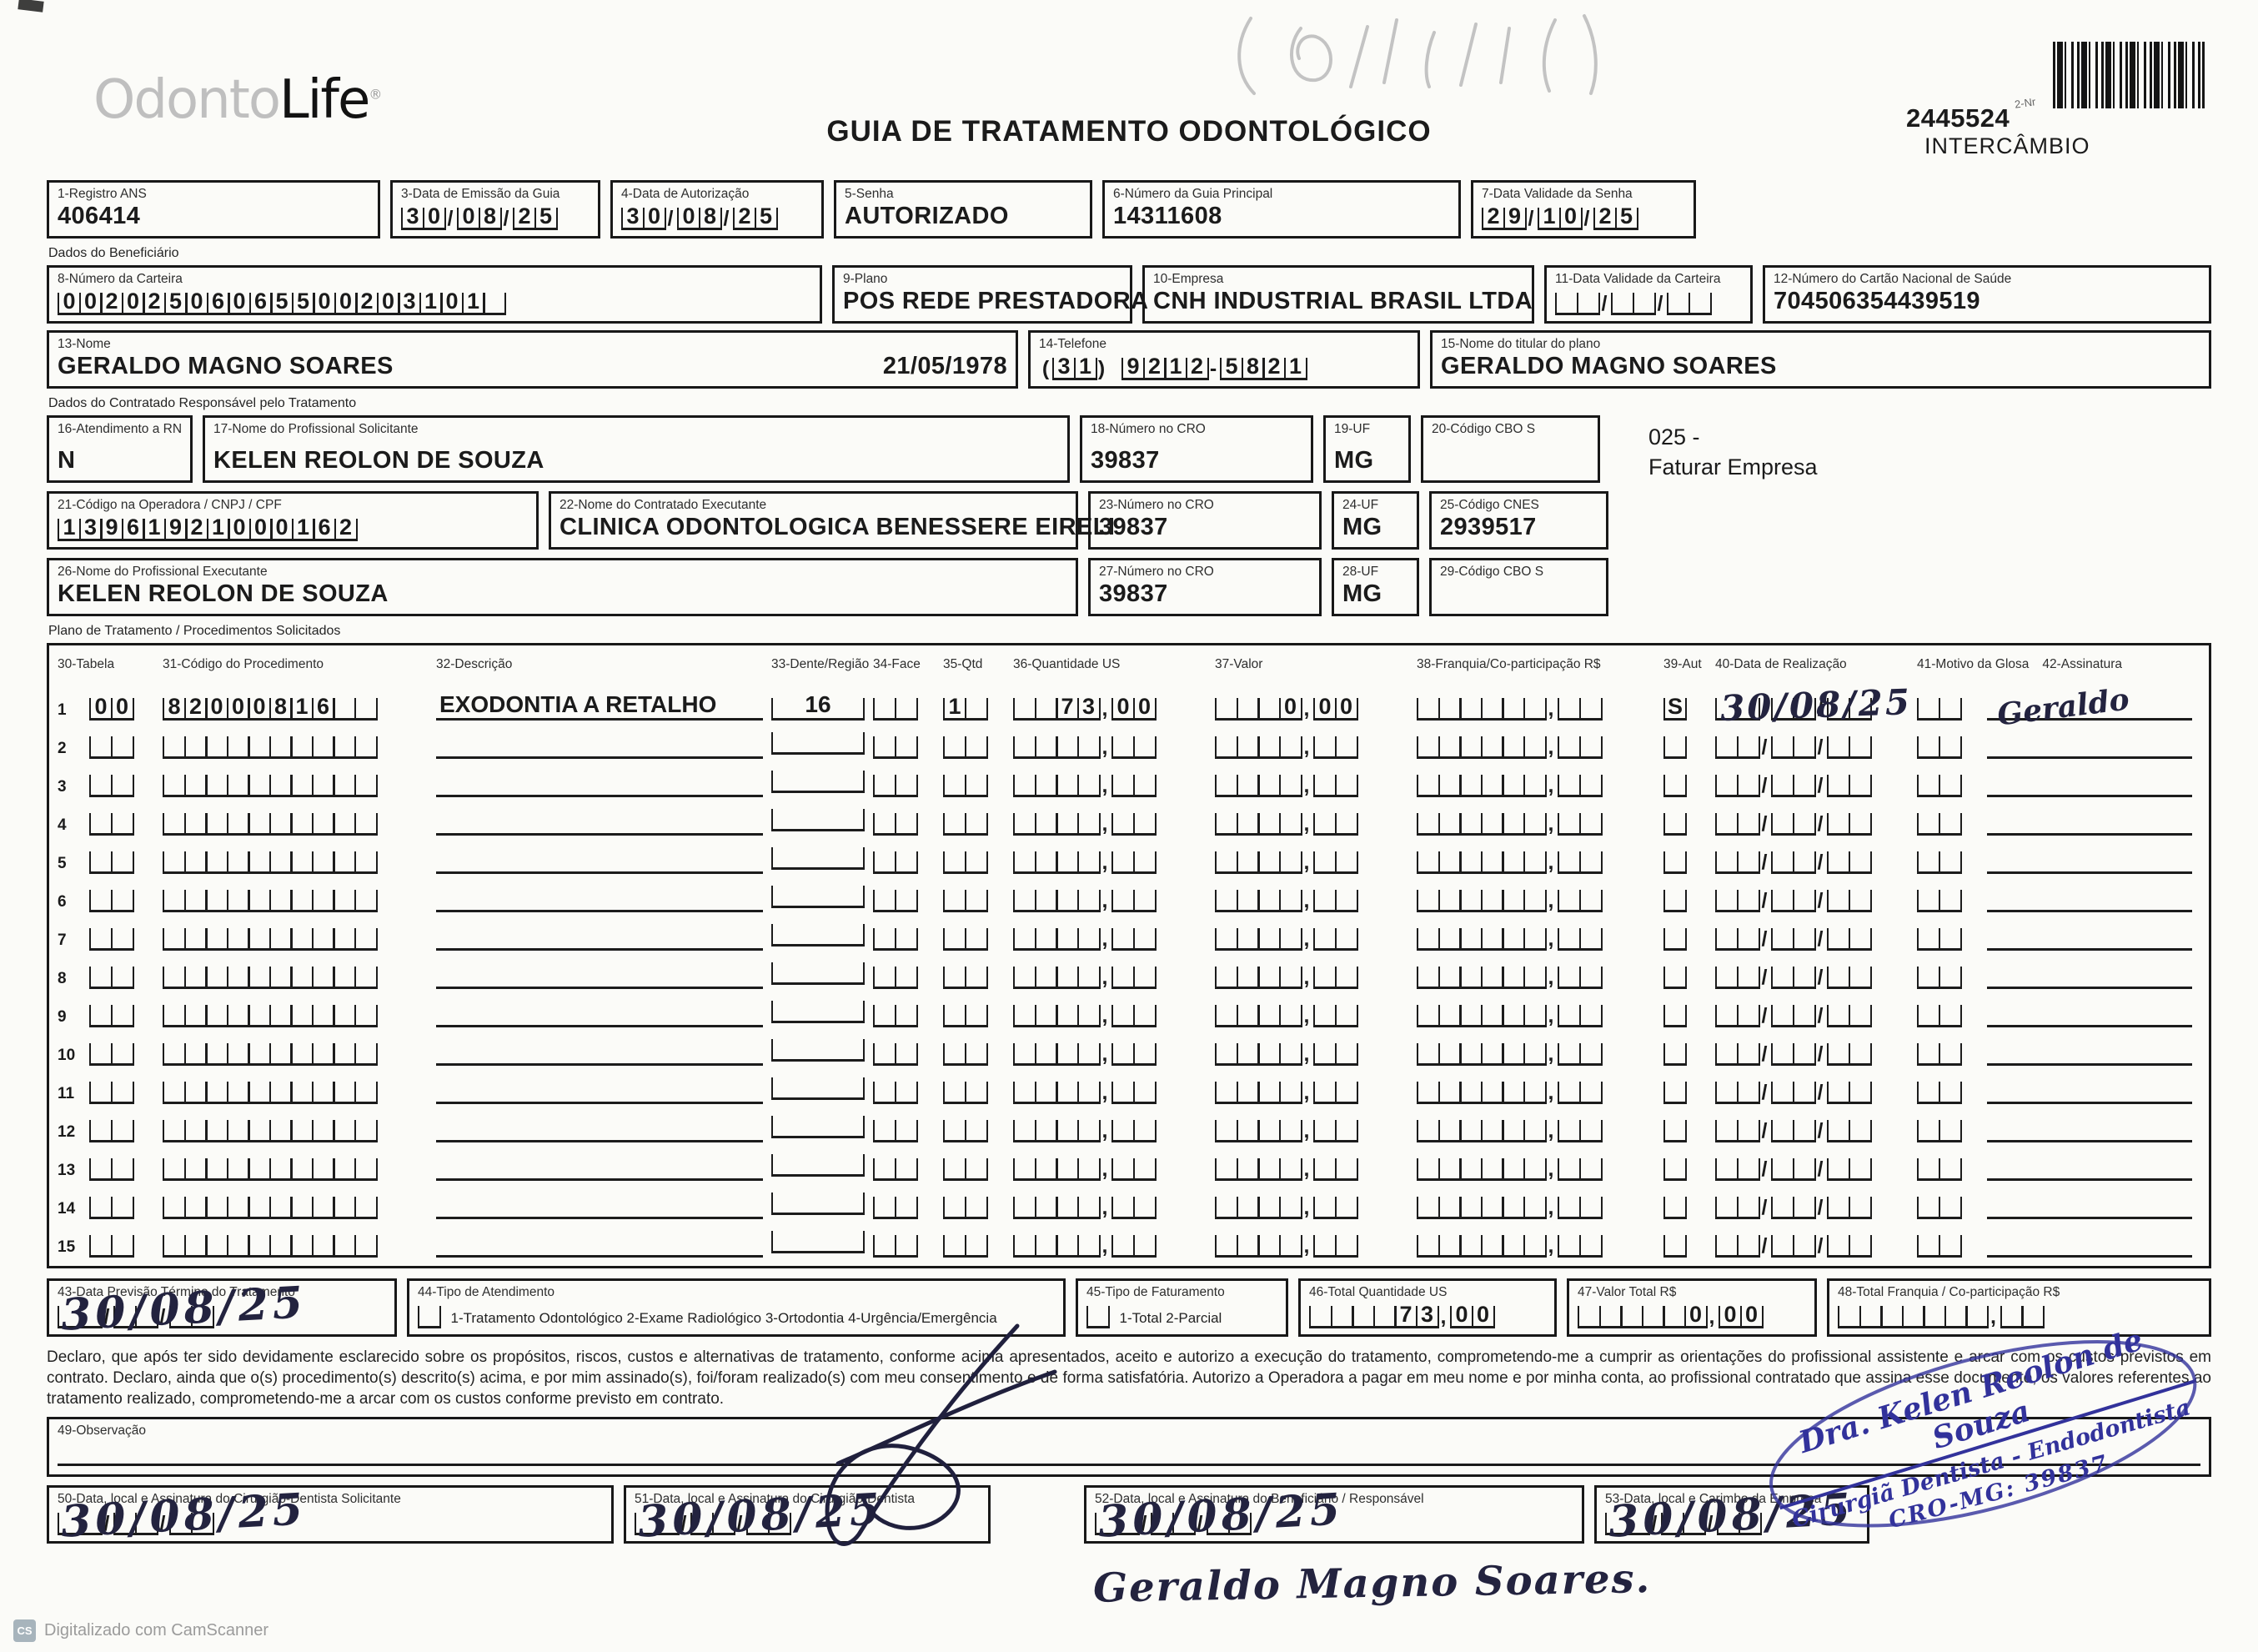 This screenshot has height=1652, width=2258. What do you see at coordinates (1205, 520) in the screenshot?
I see `field-cro-contratado: 23-Número no CRO 39837` at bounding box center [1205, 520].